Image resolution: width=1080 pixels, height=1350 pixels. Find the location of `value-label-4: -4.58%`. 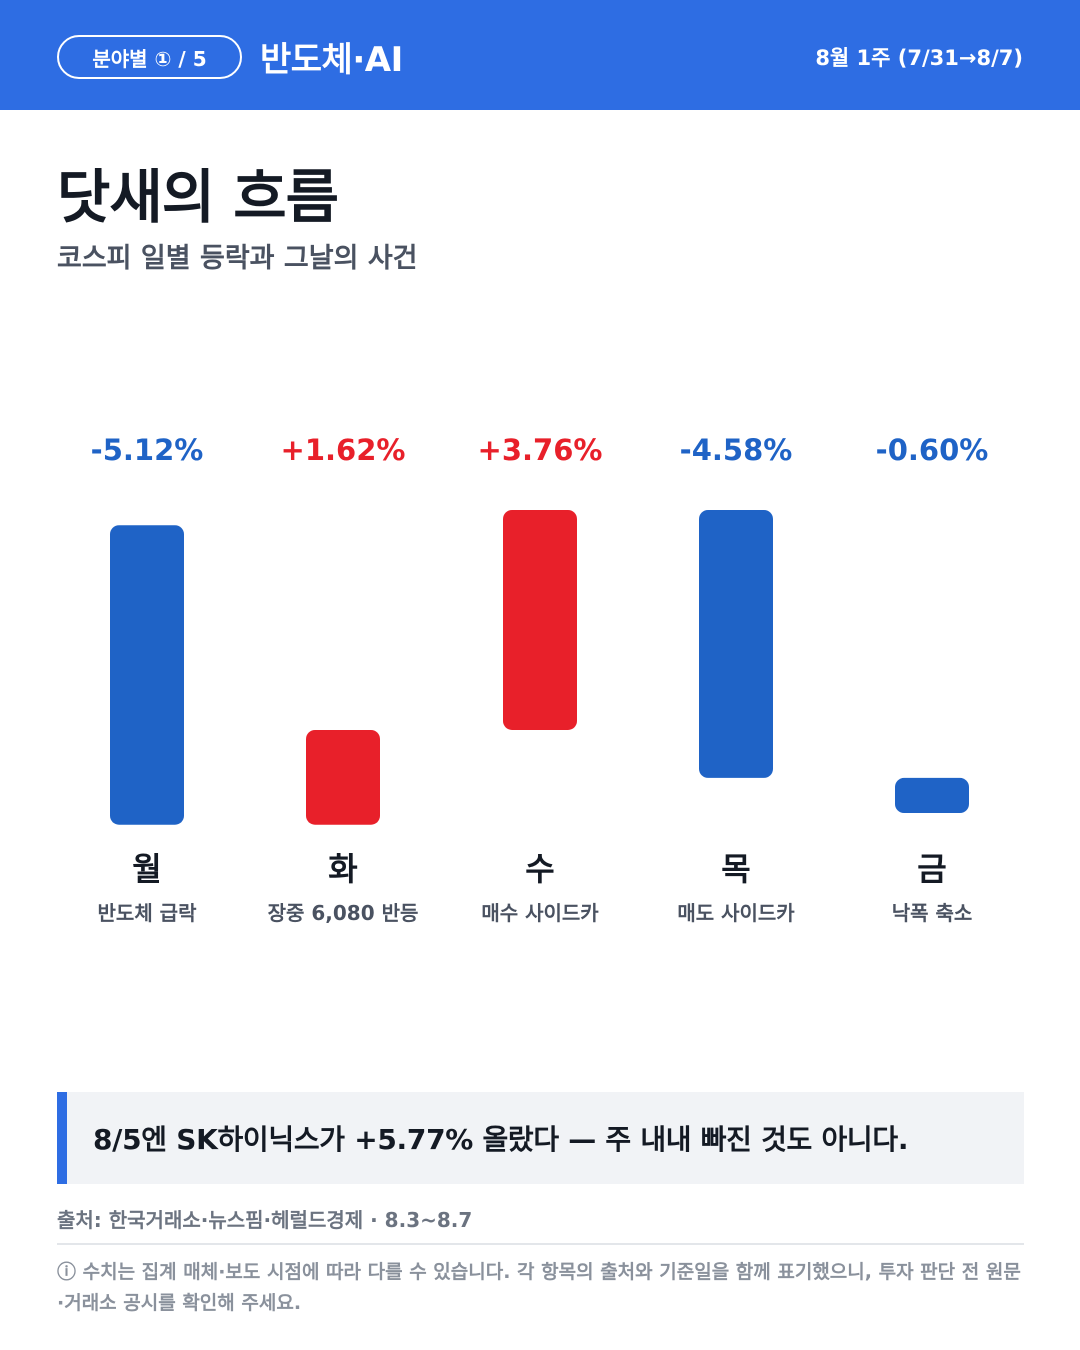

value-label-4: -4.58% is located at coordinates (736, 450).